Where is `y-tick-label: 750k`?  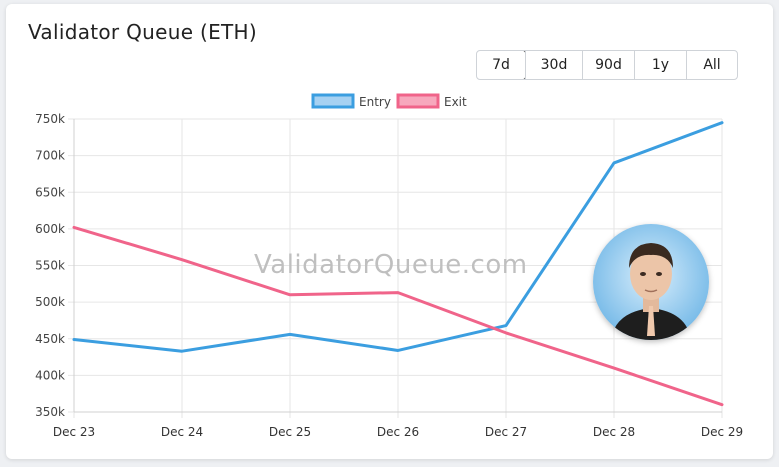 y-tick-label: 750k is located at coordinates (50, 119).